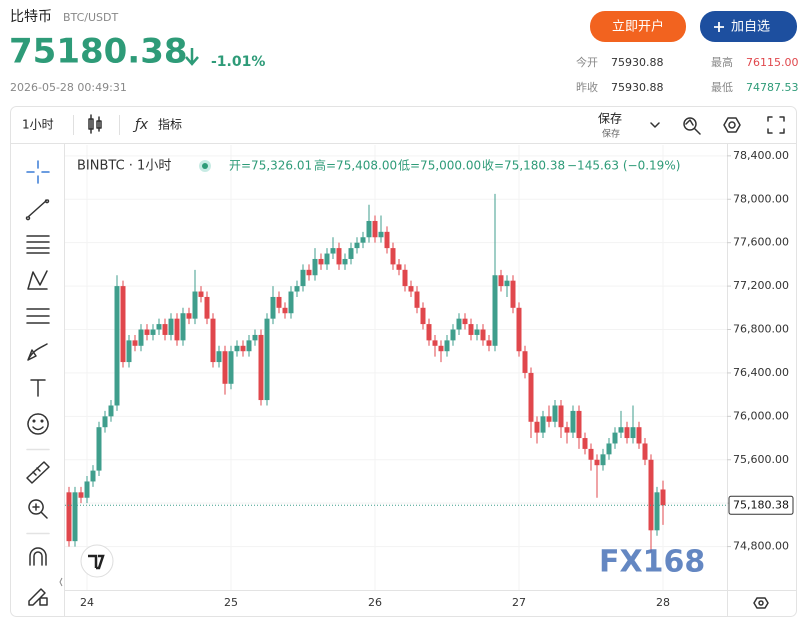 This screenshot has width=805, height=619. I want to click on stat-label: 最低, so click(722, 87).